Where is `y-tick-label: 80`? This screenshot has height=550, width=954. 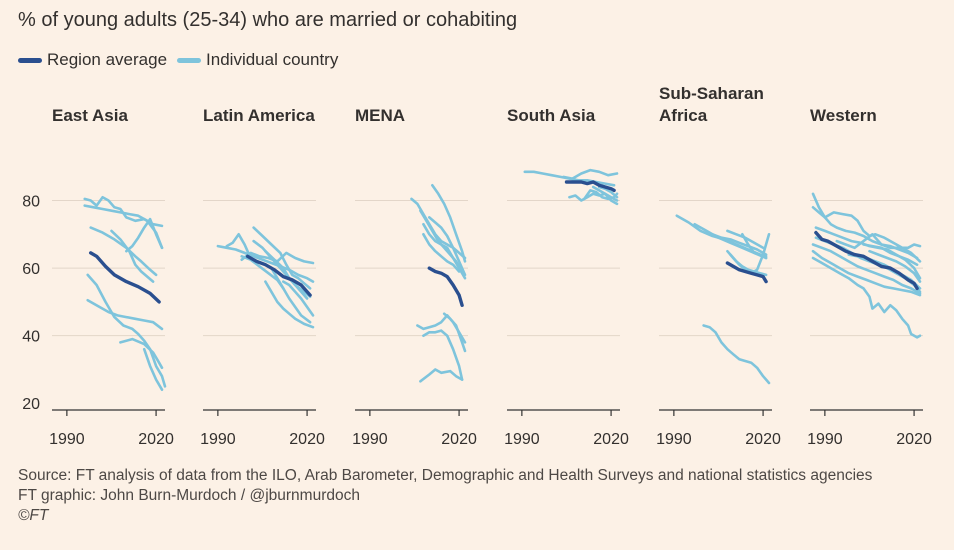 y-tick-label: 80 is located at coordinates (31, 202).